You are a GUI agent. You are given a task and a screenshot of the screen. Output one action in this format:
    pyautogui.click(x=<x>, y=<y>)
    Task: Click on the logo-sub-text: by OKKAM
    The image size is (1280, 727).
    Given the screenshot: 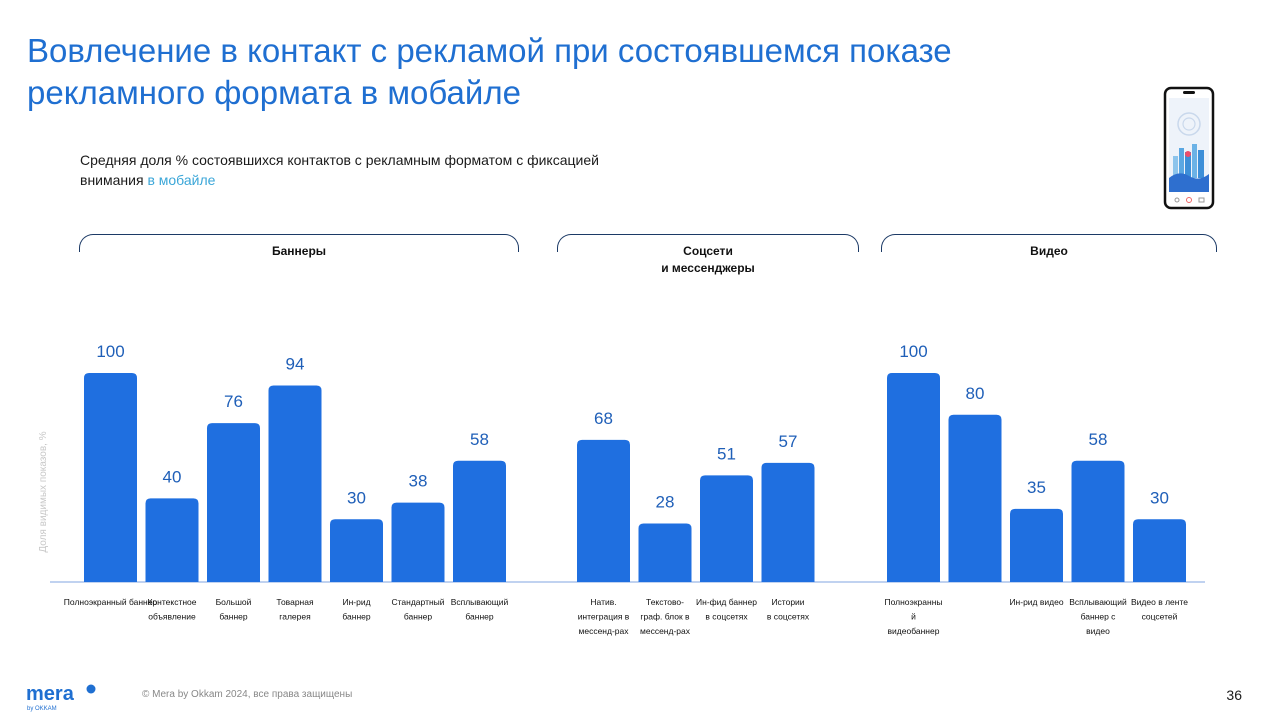 What is the action you would take?
    pyautogui.click(x=42, y=709)
    